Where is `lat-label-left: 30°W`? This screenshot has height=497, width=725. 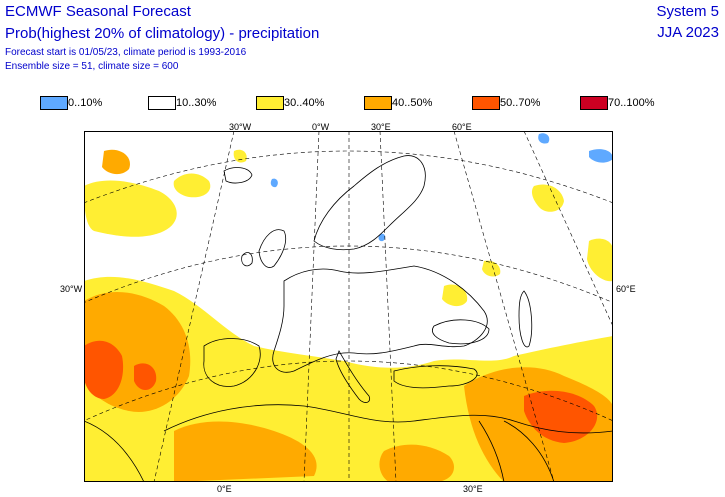
lat-label-left: 30°W is located at coordinates (71, 289).